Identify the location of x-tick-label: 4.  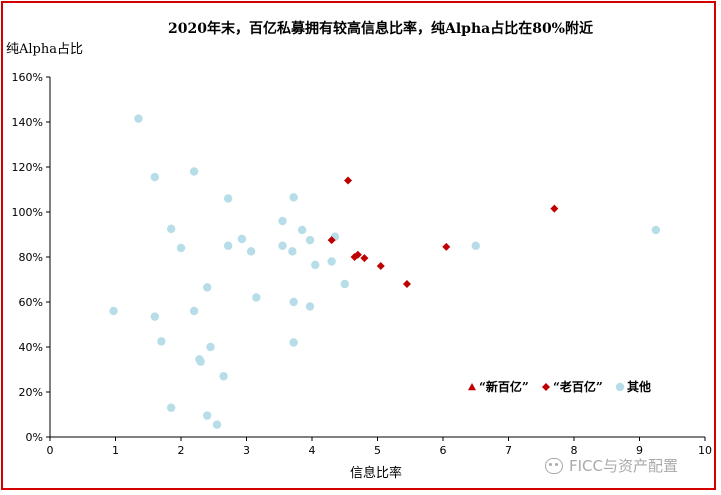
(312, 450).